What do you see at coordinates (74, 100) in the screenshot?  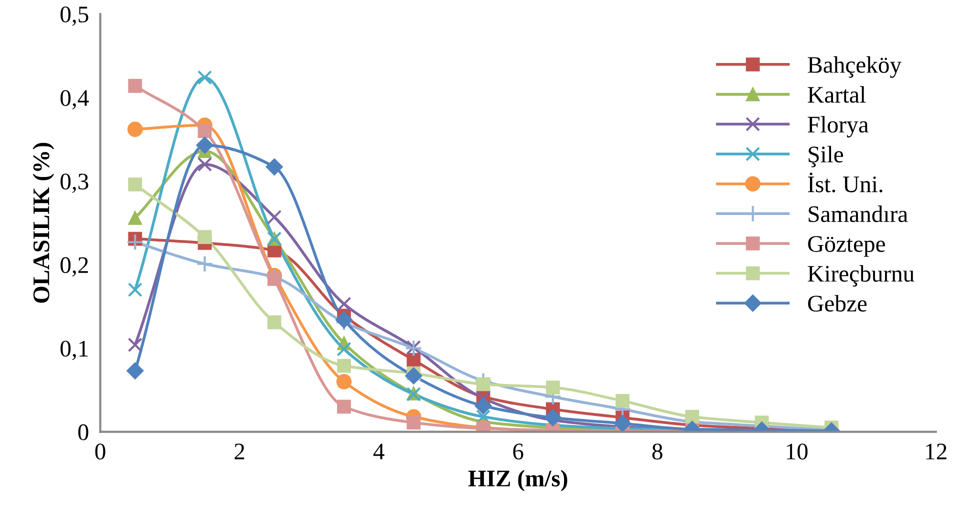 I see `y-tick-label: 0,4` at bounding box center [74, 100].